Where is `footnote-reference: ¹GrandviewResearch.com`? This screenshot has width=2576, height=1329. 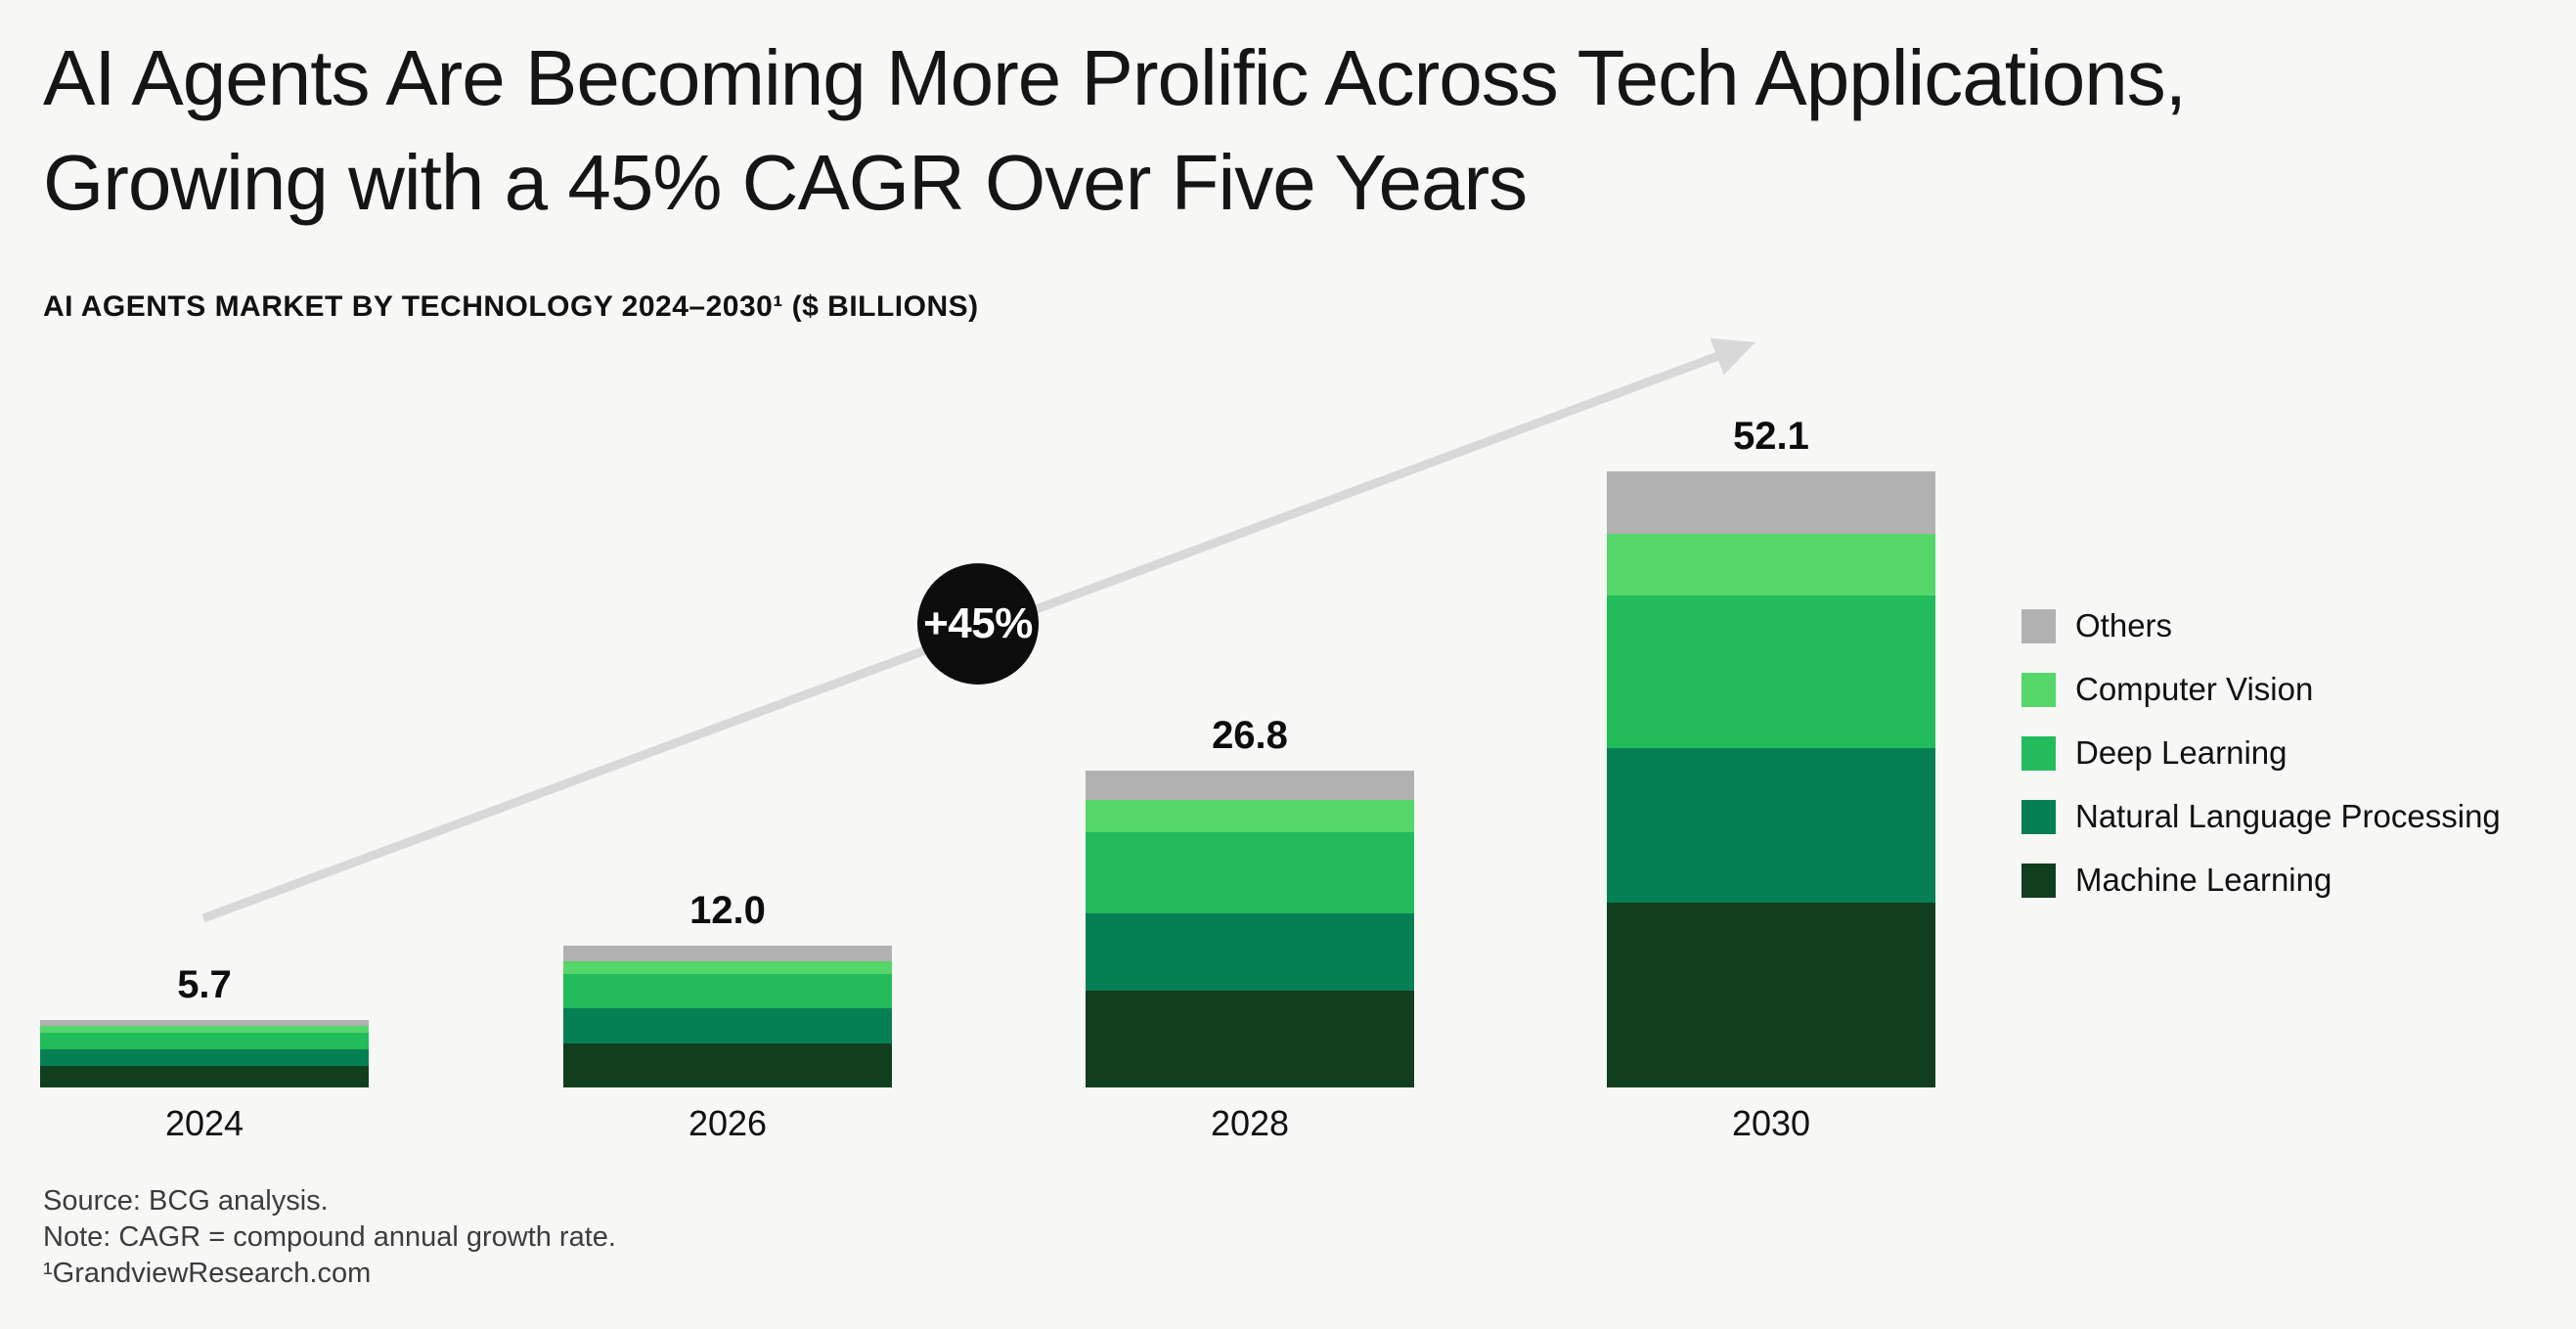
footnote-reference: ¹GrandviewResearch.com is located at coordinates (207, 1273).